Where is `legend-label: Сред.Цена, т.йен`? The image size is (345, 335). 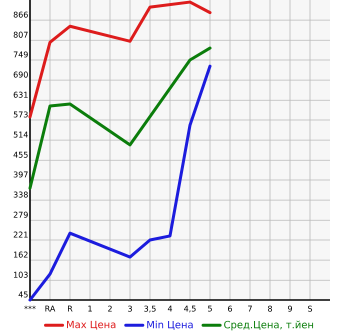
legend-label: Сред.Цена, т.йен is located at coordinates (269, 325).